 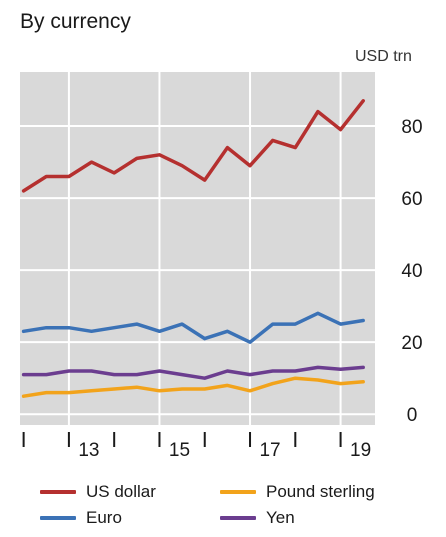 What do you see at coordinates (193, 387) in the screenshot?
I see `series-line-pound-sterling` at bounding box center [193, 387].